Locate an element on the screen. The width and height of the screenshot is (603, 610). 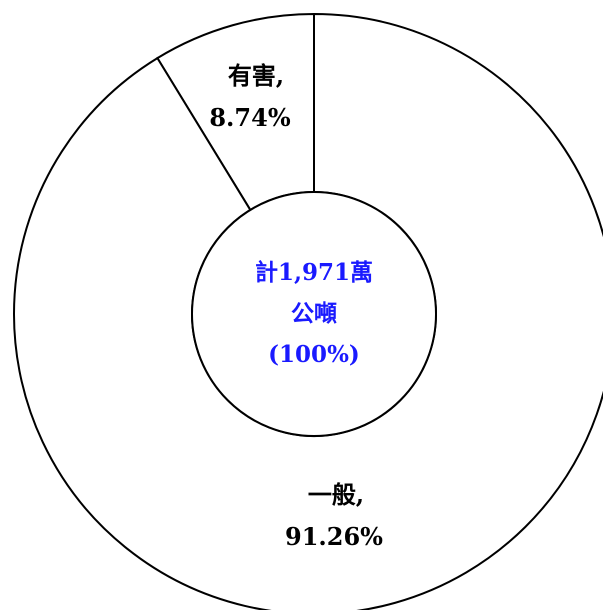
slice-label-hazardous-name: 有害, is located at coordinates (256, 75).